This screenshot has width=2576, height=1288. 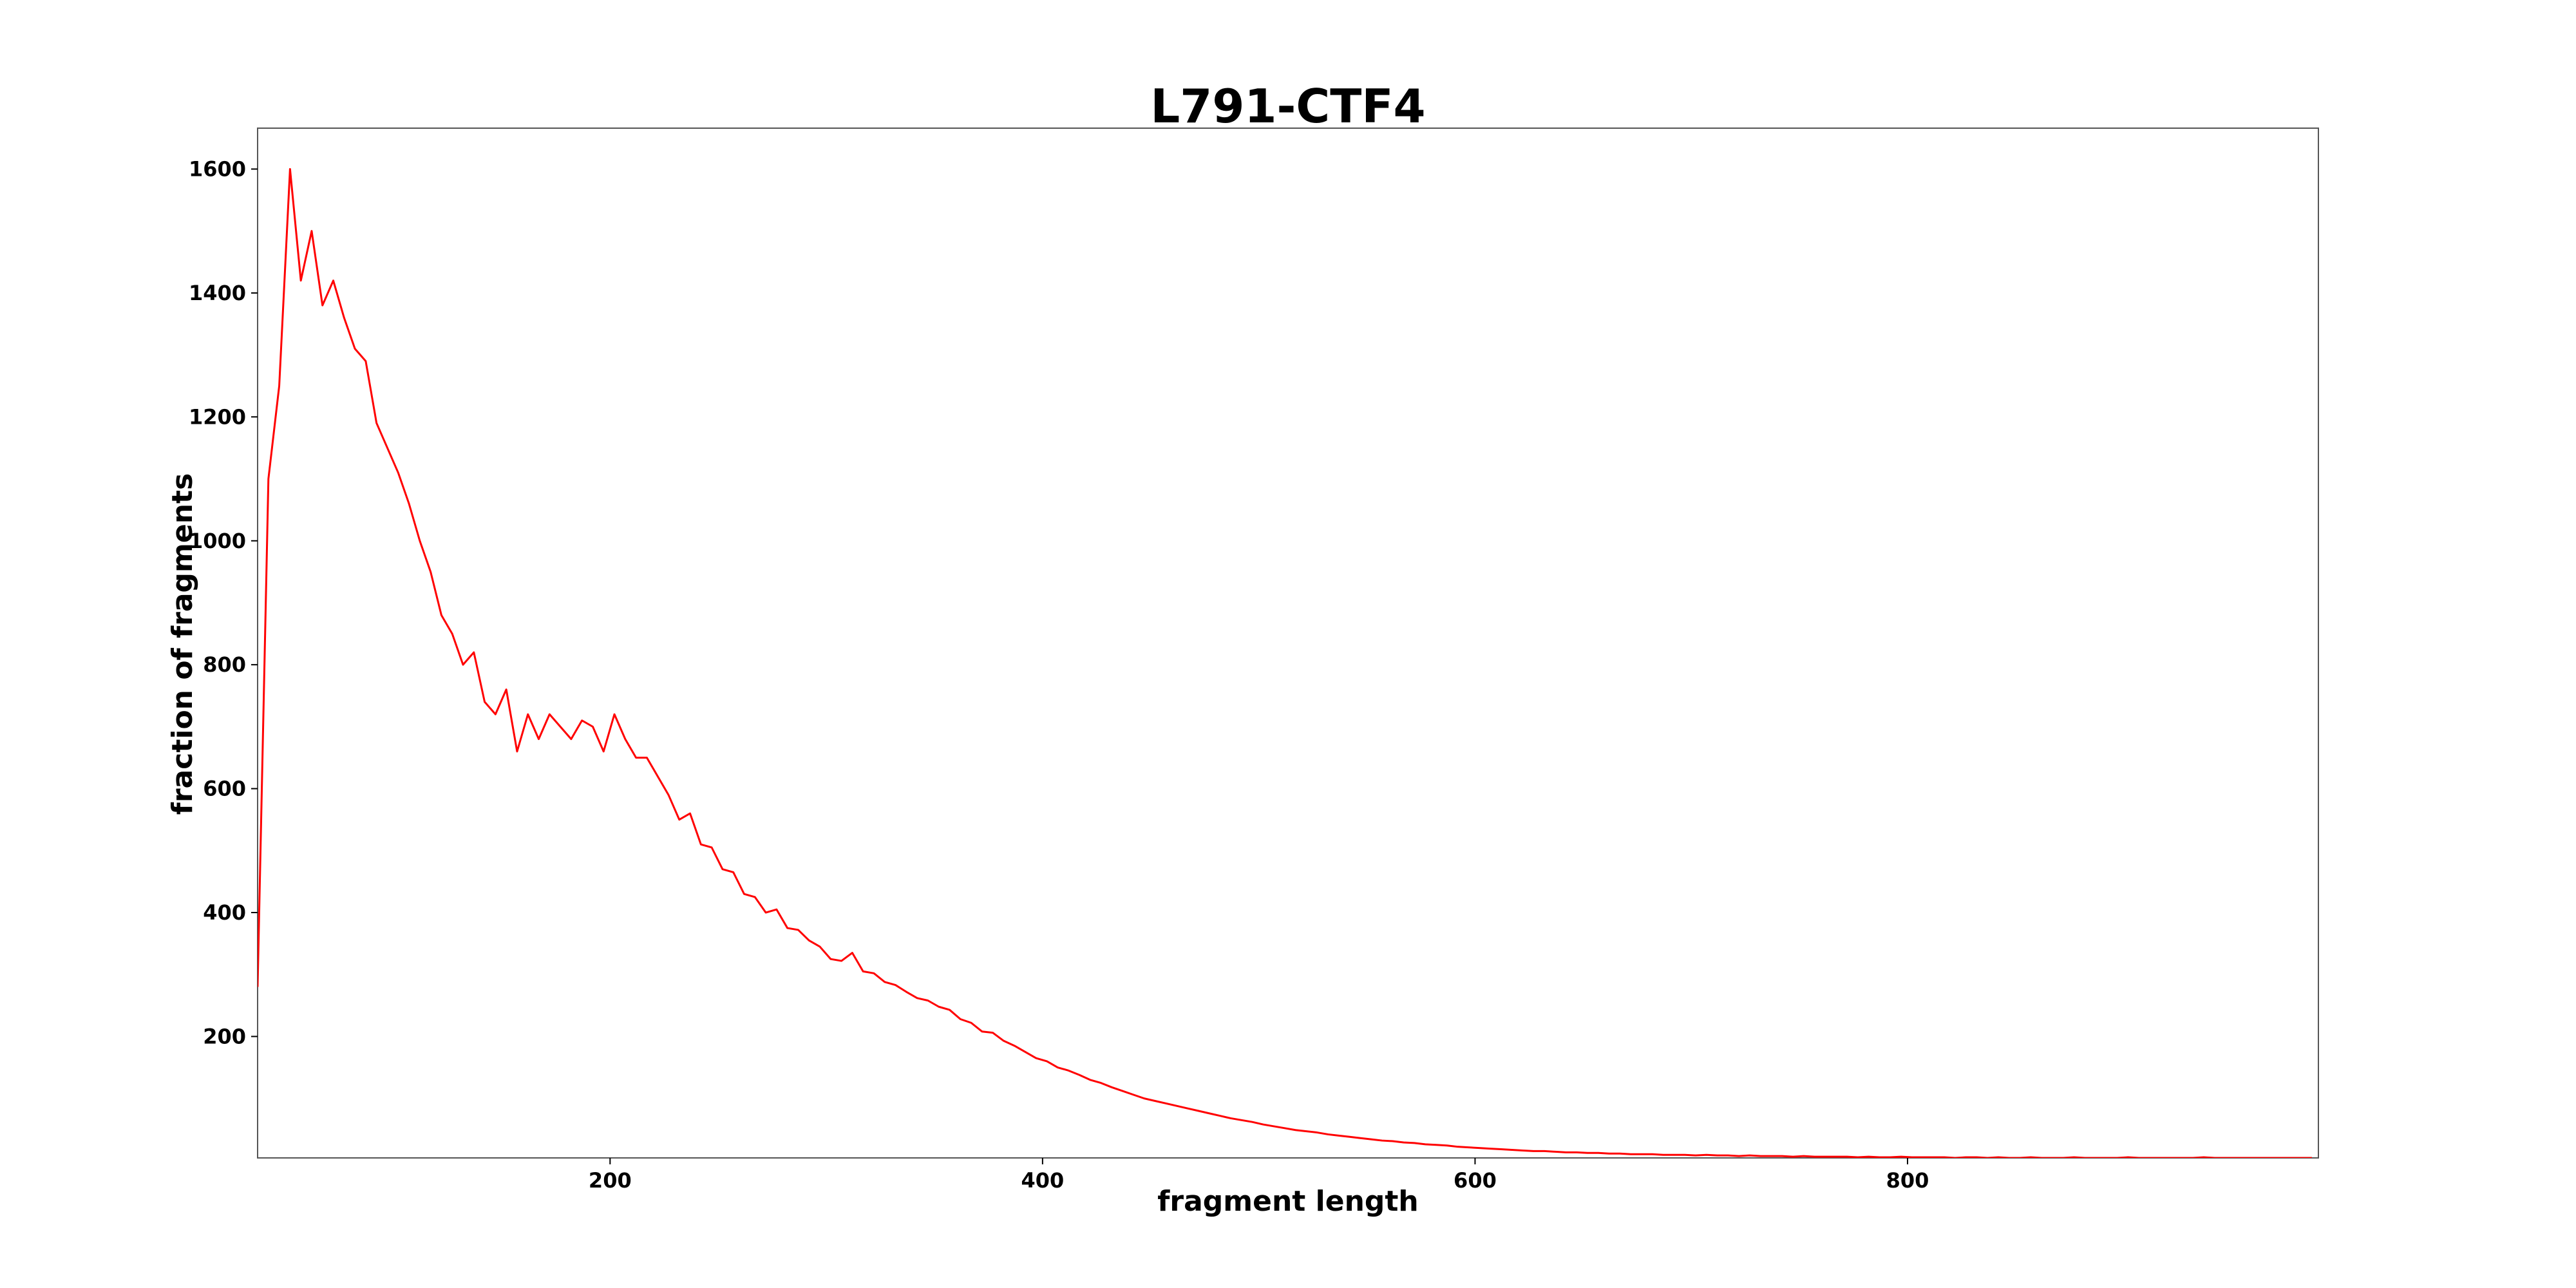 I want to click on x-axis-label: fragment length, so click(x=1288, y=1201).